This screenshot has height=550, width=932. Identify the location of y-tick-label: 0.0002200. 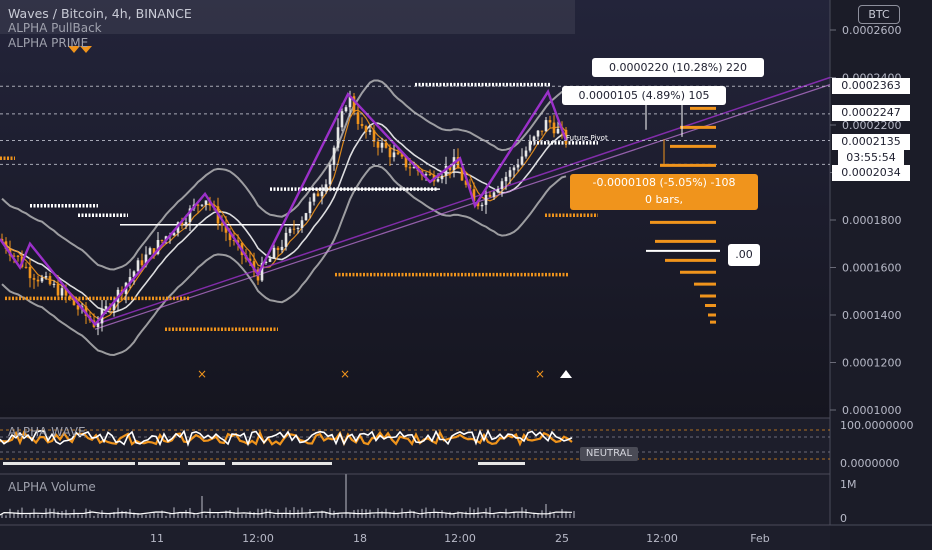
(872, 125).